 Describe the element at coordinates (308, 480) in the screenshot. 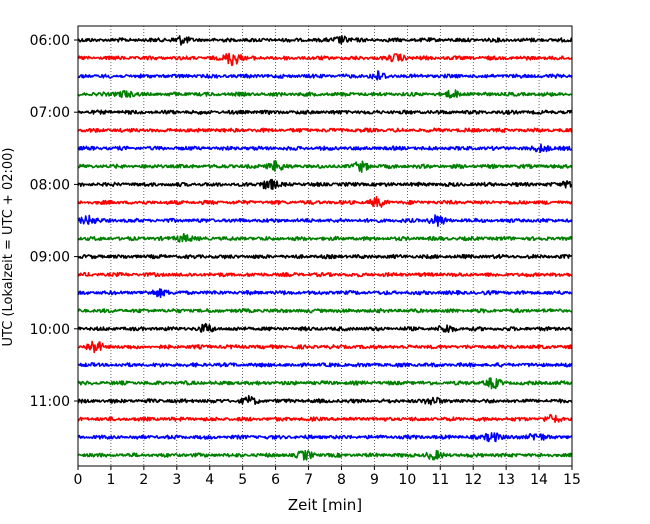

I see `x-tick-label: 7` at that location.